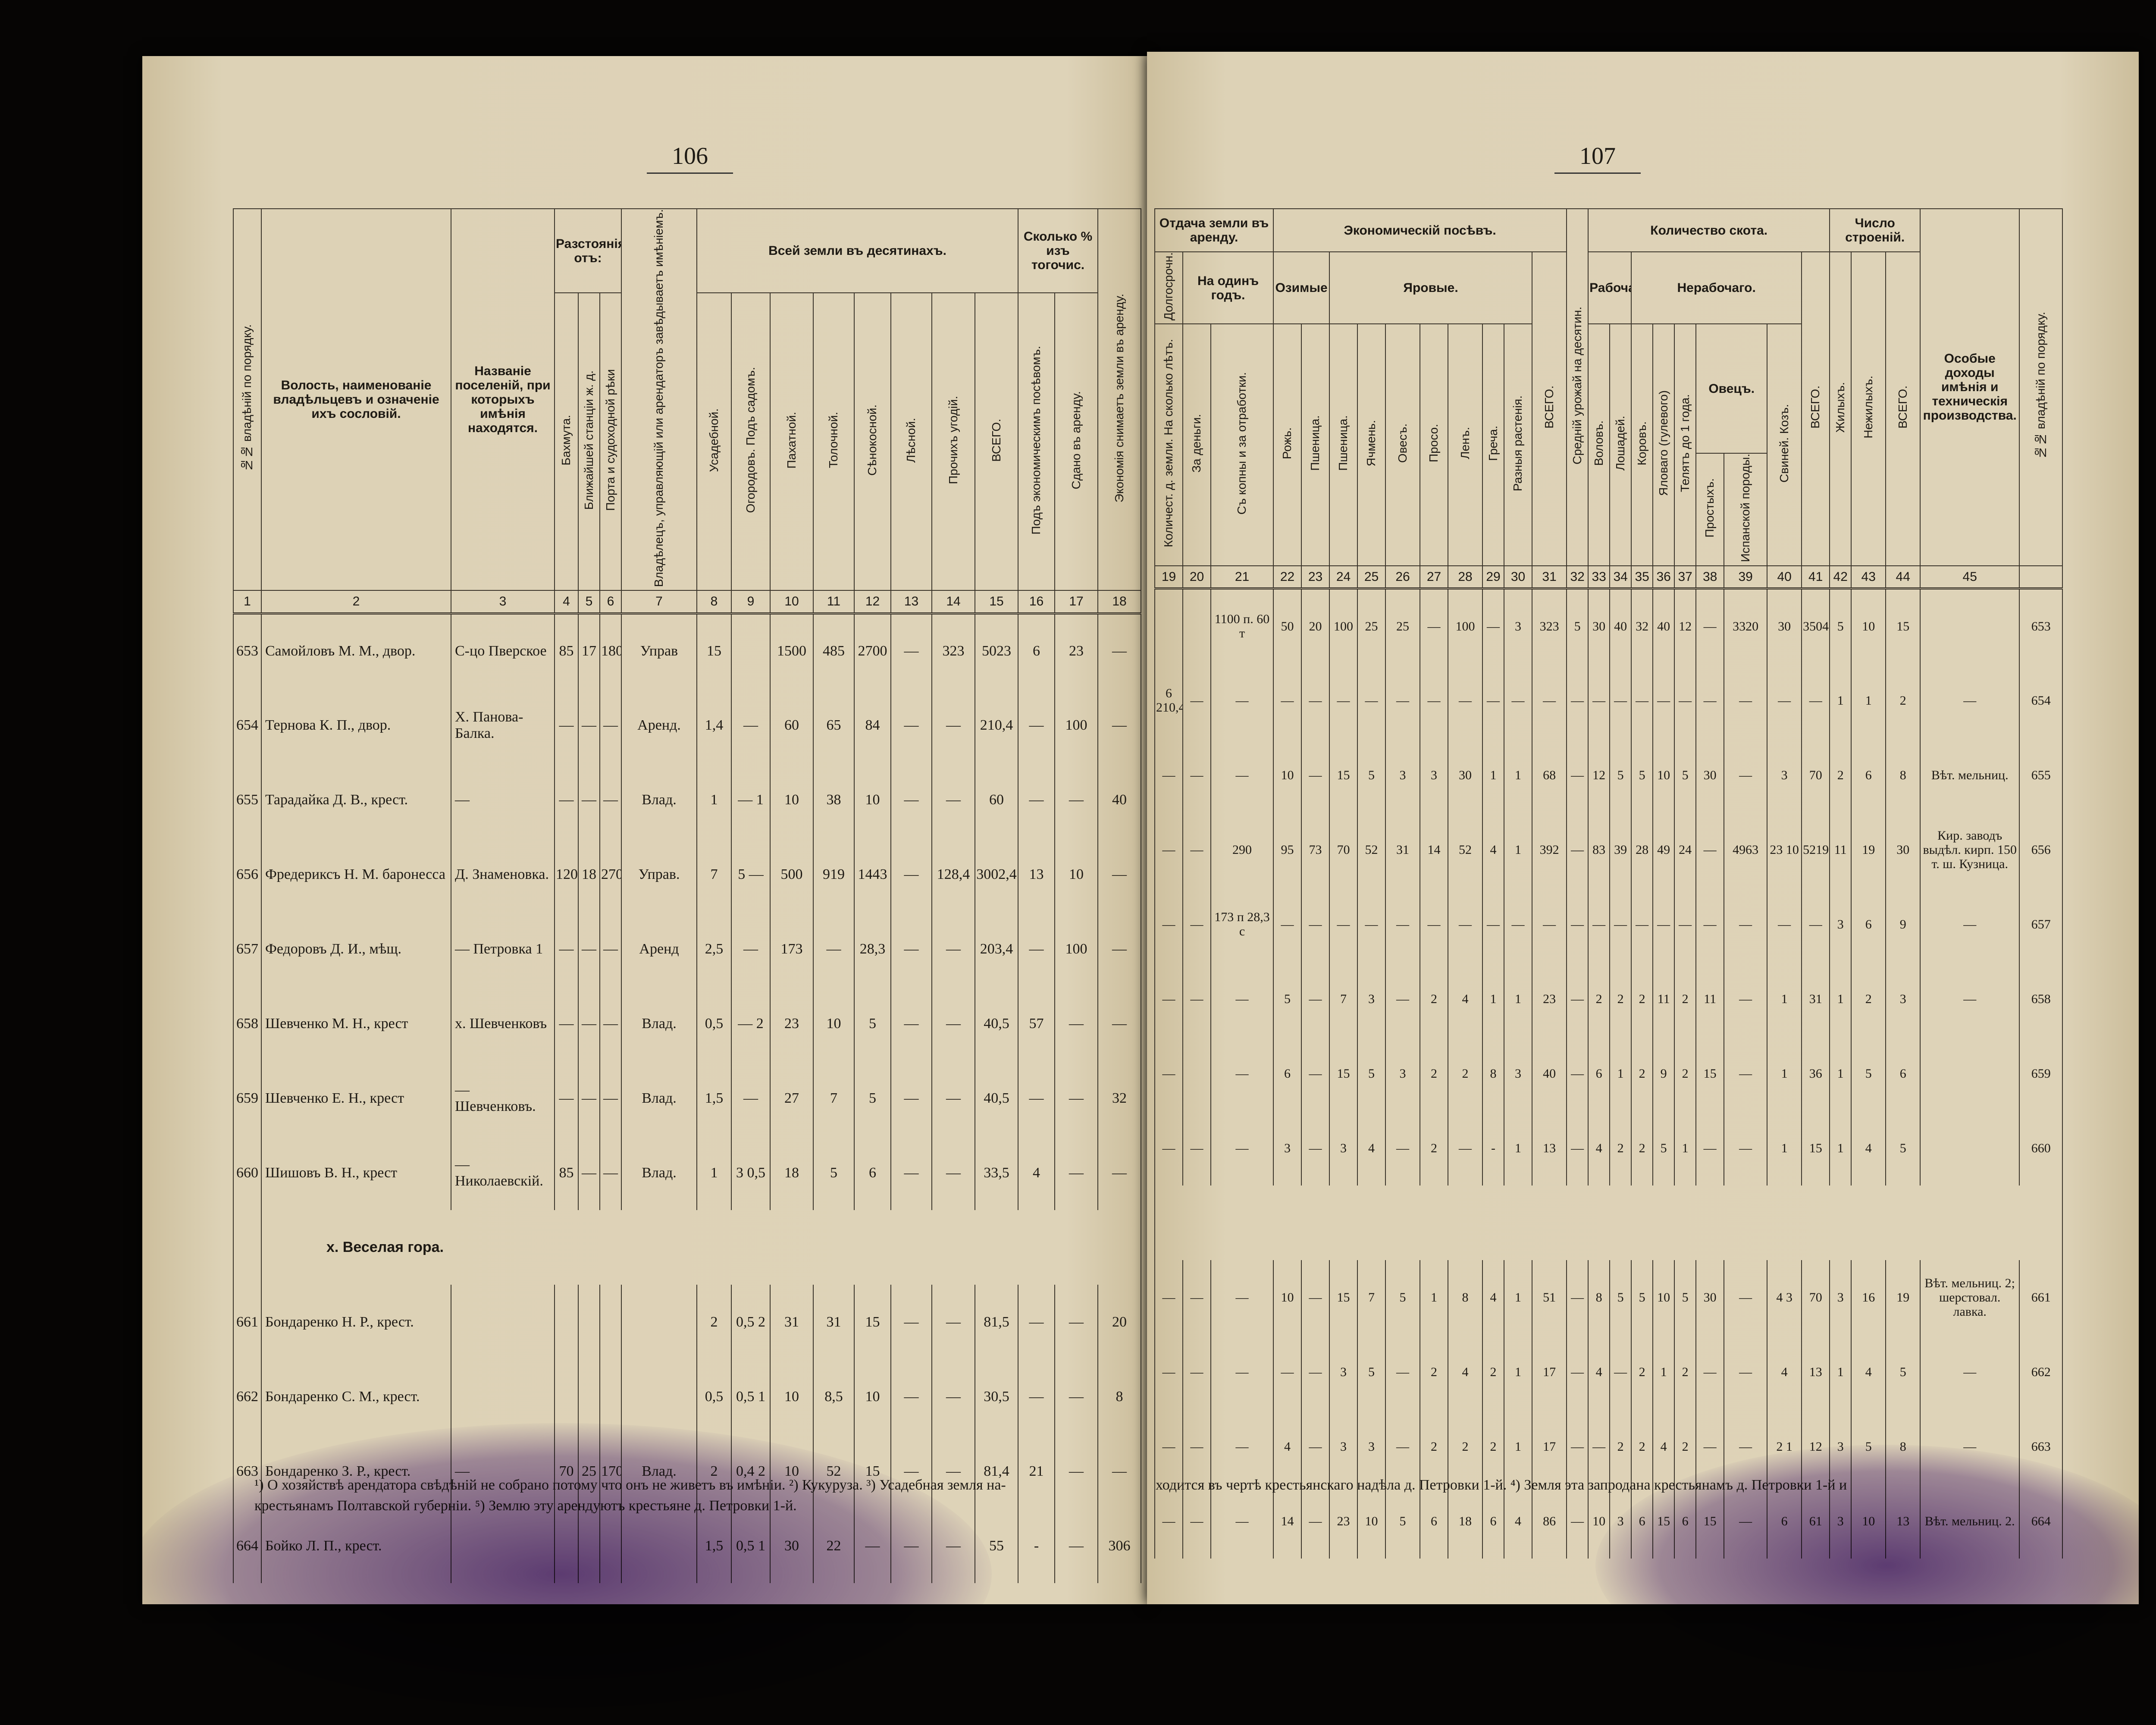 The width and height of the screenshot is (2156, 1725). I want to click on header-cell: Съ копны и за отработки., so click(1242, 445).